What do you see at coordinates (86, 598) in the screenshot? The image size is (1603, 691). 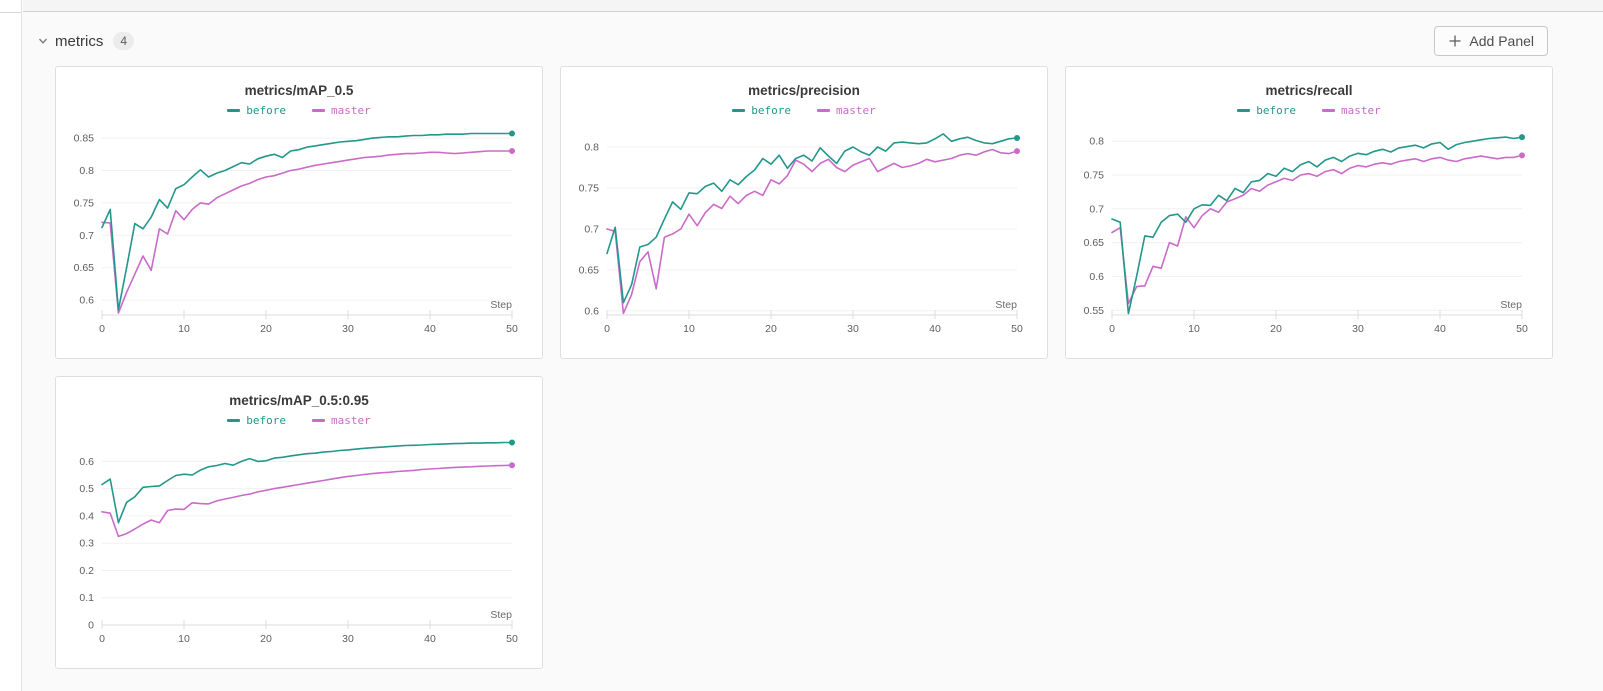 I see `svg-text: 0.1` at bounding box center [86, 598].